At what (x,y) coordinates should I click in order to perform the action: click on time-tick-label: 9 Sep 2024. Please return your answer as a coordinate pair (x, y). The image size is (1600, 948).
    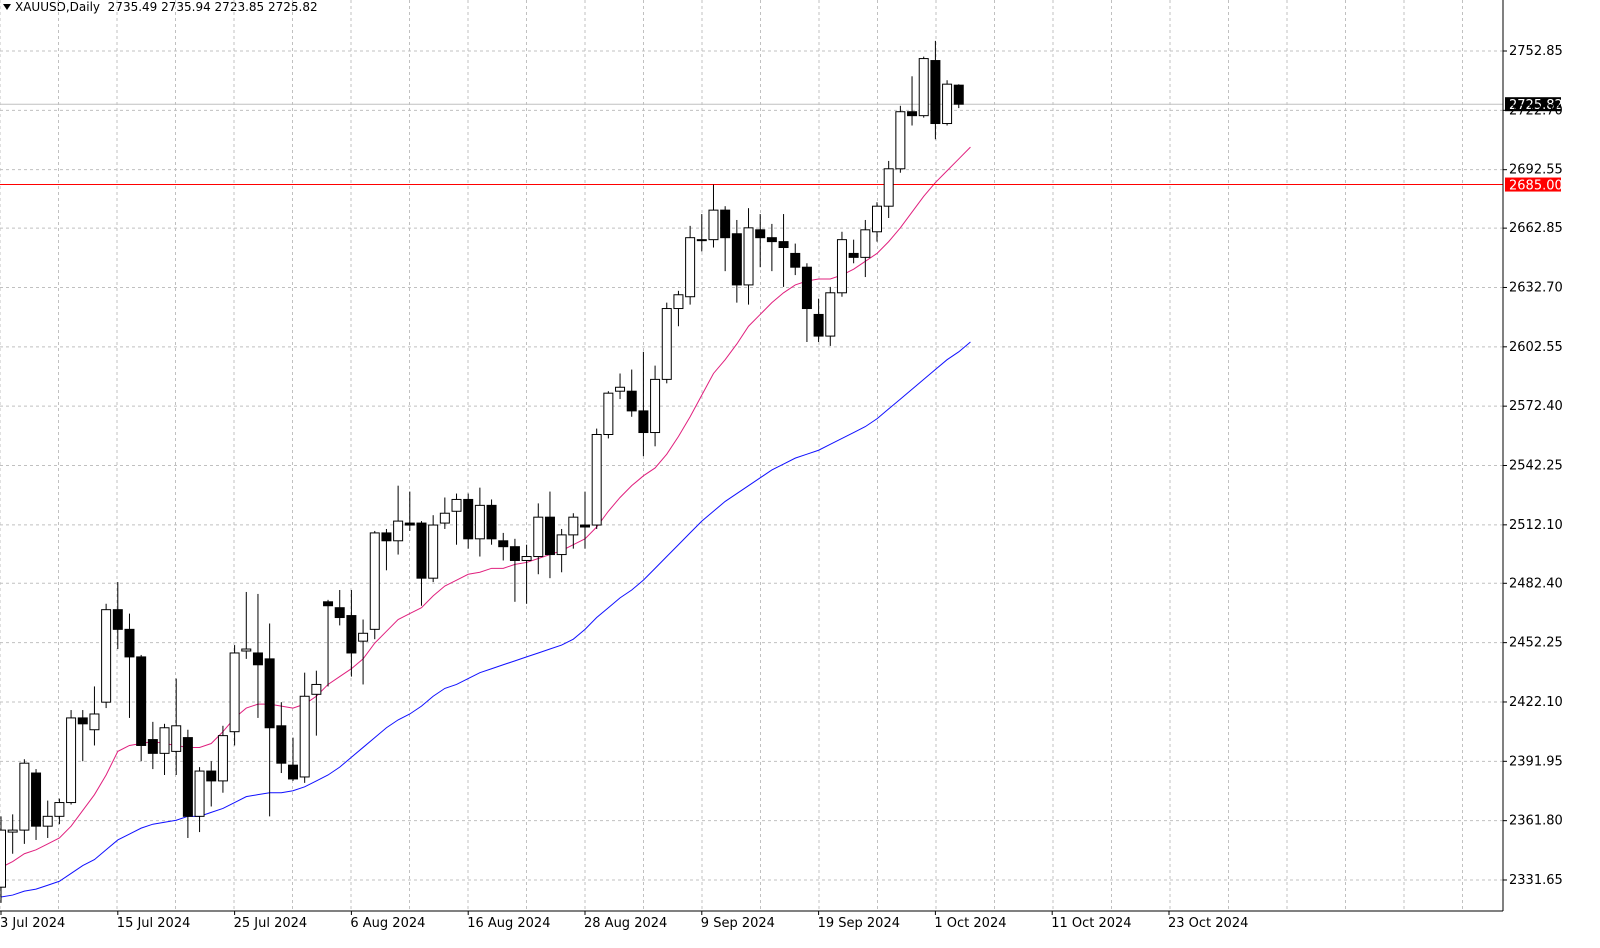
    Looking at the image, I should click on (738, 923).